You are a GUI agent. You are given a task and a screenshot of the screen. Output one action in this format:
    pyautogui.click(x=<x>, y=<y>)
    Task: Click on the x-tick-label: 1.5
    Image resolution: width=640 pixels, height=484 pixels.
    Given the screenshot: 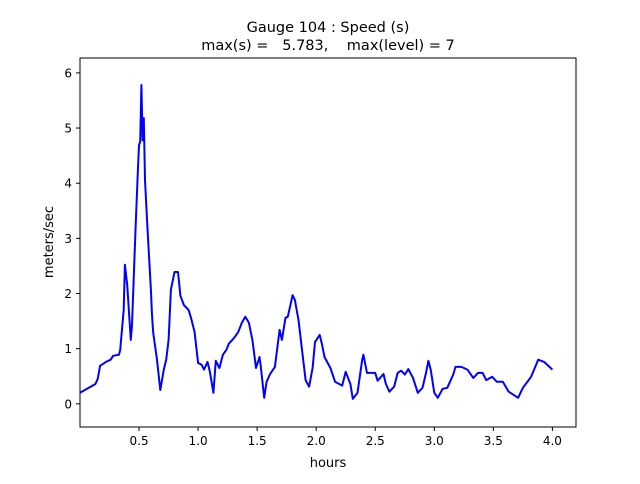 What is the action you would take?
    pyautogui.click(x=257, y=441)
    